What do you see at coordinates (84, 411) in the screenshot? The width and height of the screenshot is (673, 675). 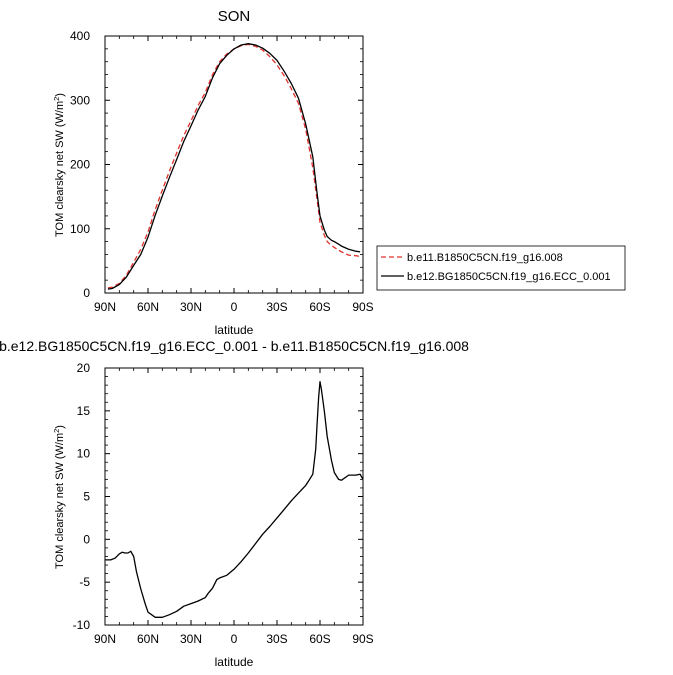 I see `panel2-ytick-label: 15` at bounding box center [84, 411].